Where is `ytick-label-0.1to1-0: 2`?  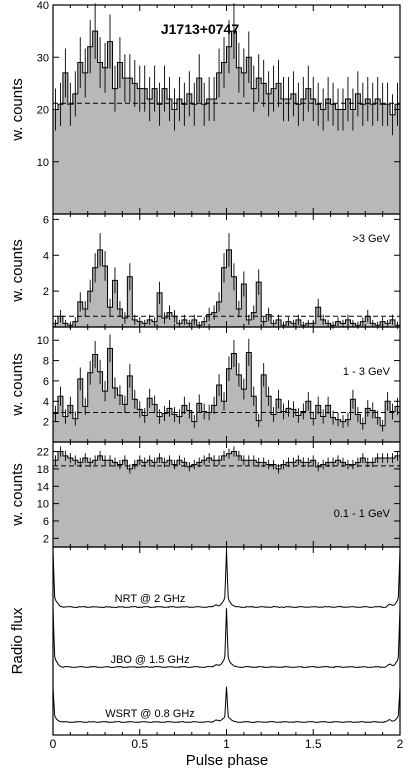
ytick-label-0.1to1-0: 2 is located at coordinates (46, 539).